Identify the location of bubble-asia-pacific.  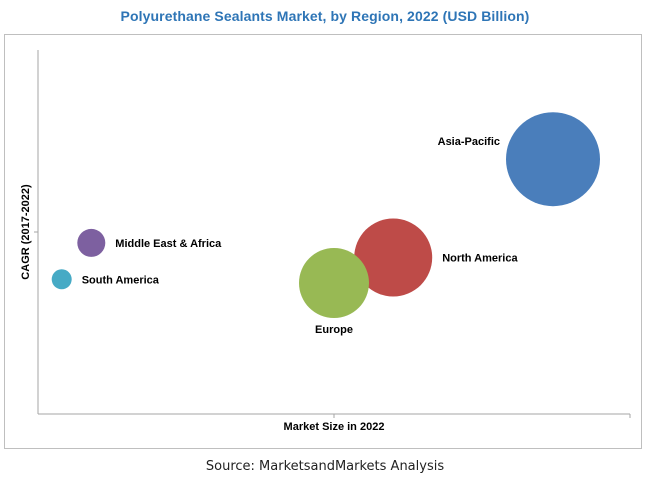
(553, 159).